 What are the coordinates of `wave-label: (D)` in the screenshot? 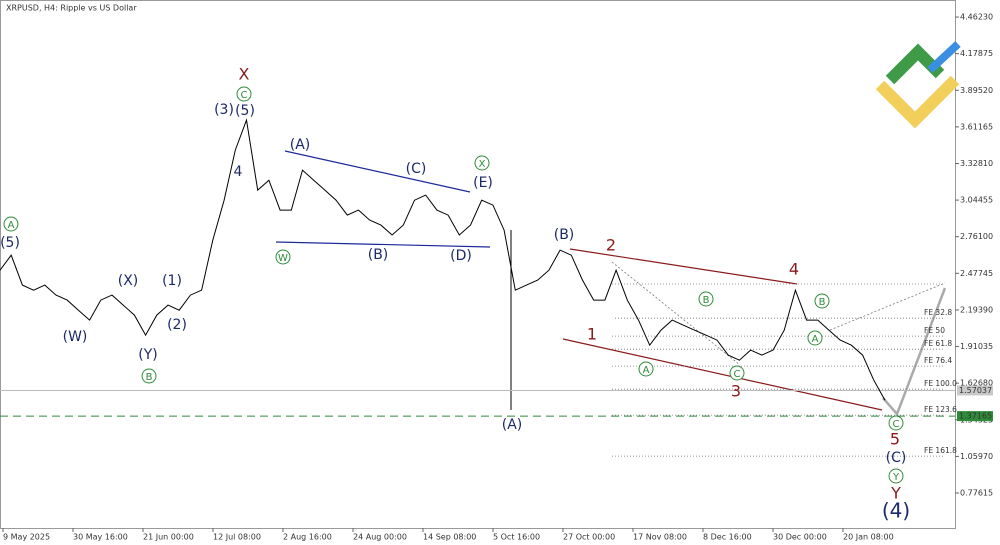 It's located at (461, 256).